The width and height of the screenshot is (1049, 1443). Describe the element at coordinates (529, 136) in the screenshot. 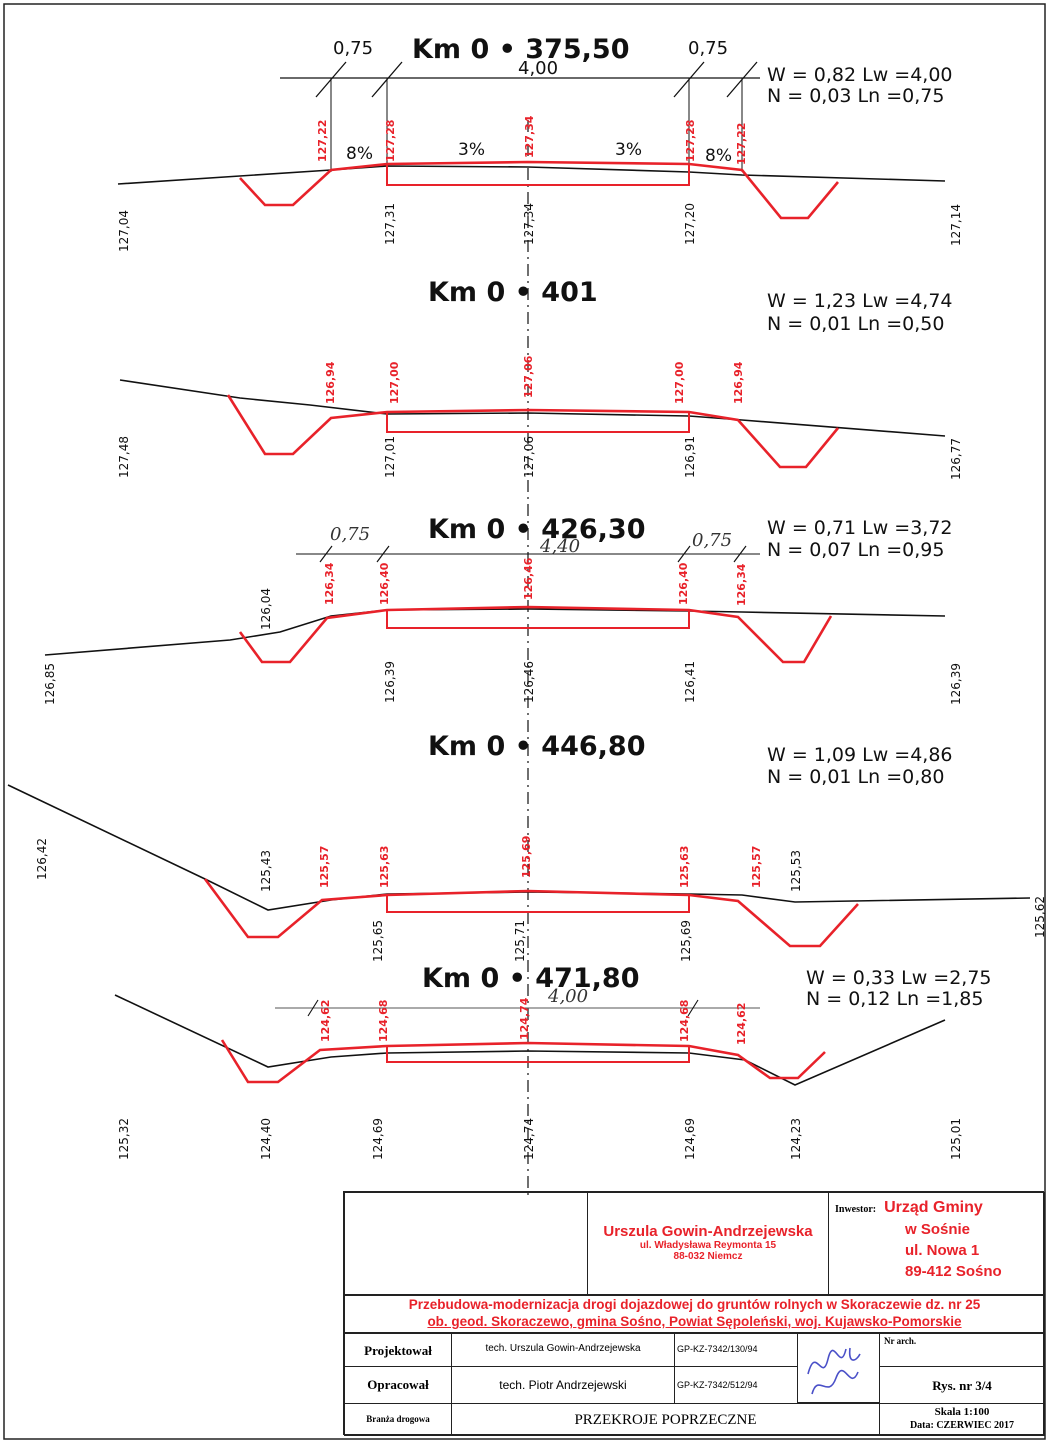

I see `section-1-red-elev: 127,34` at that location.